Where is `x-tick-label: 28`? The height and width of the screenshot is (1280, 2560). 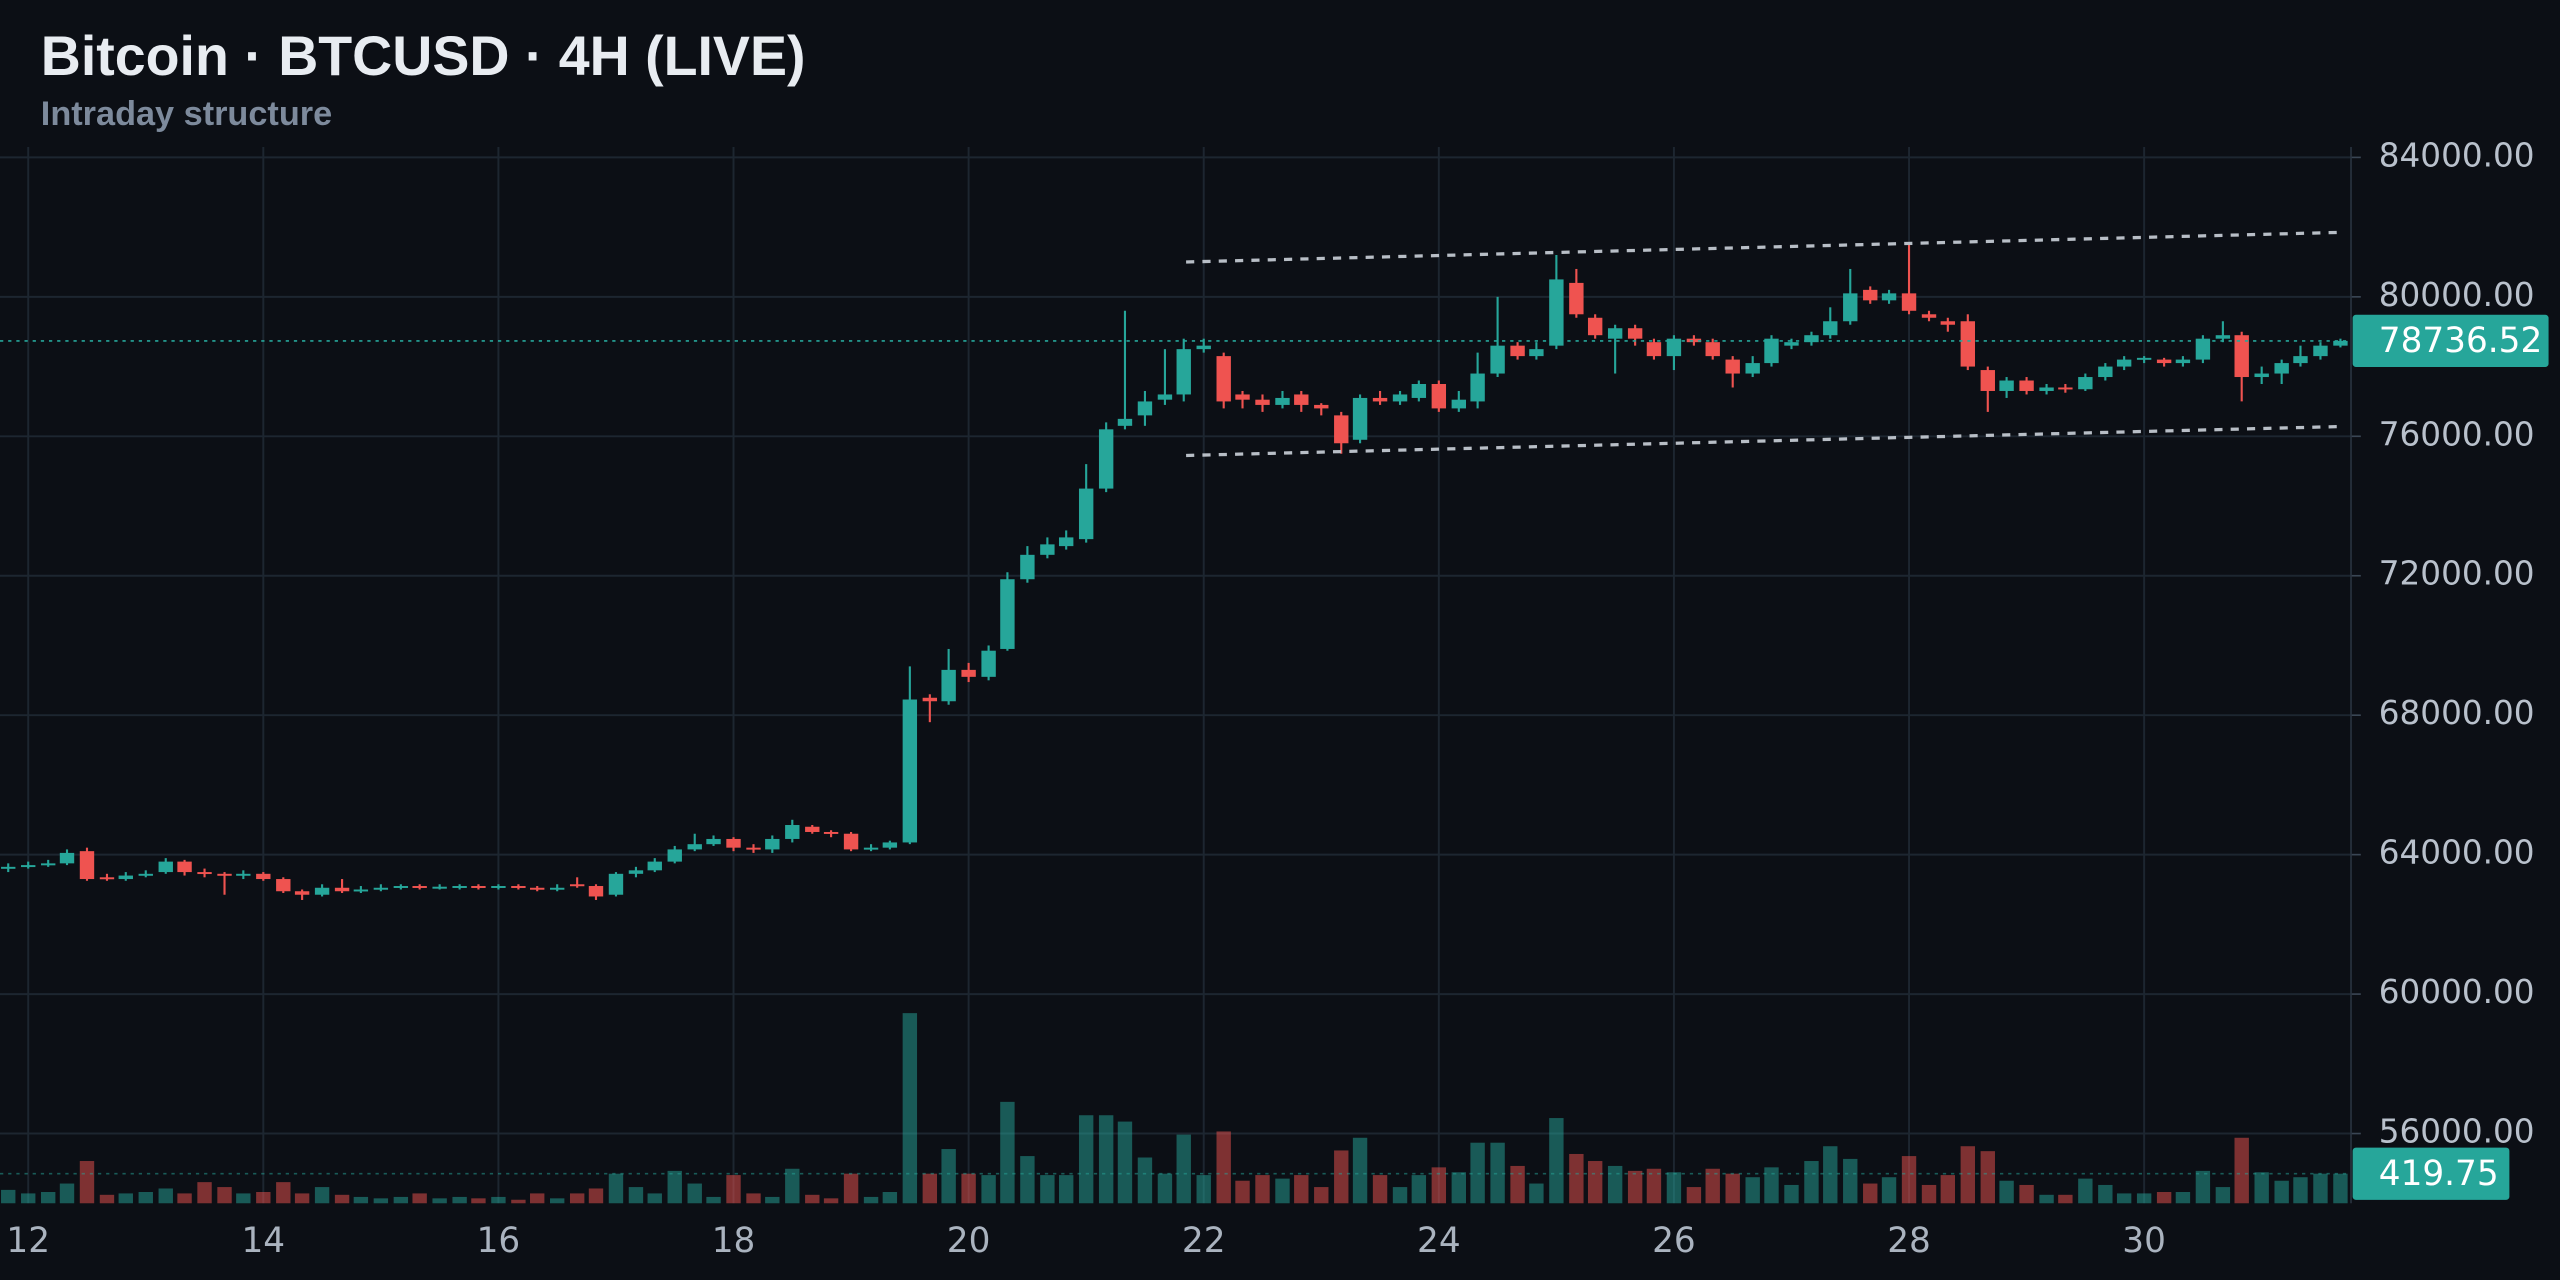 x-tick-label: 28 is located at coordinates (1909, 1241).